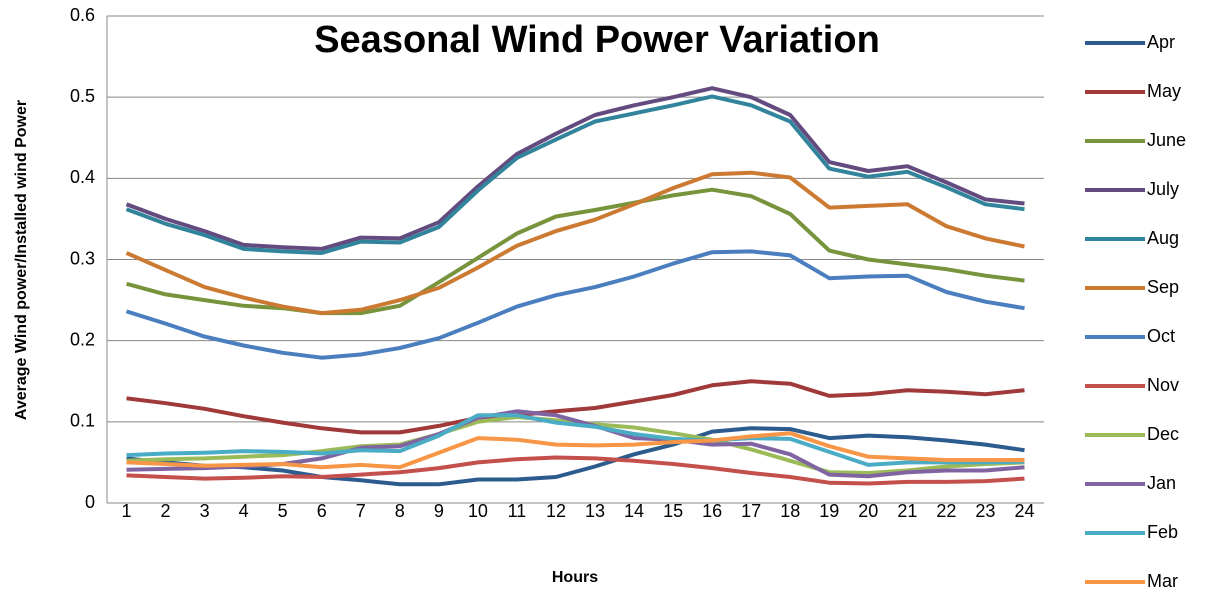  I want to click on x-tick-label: 5, so click(283, 511).